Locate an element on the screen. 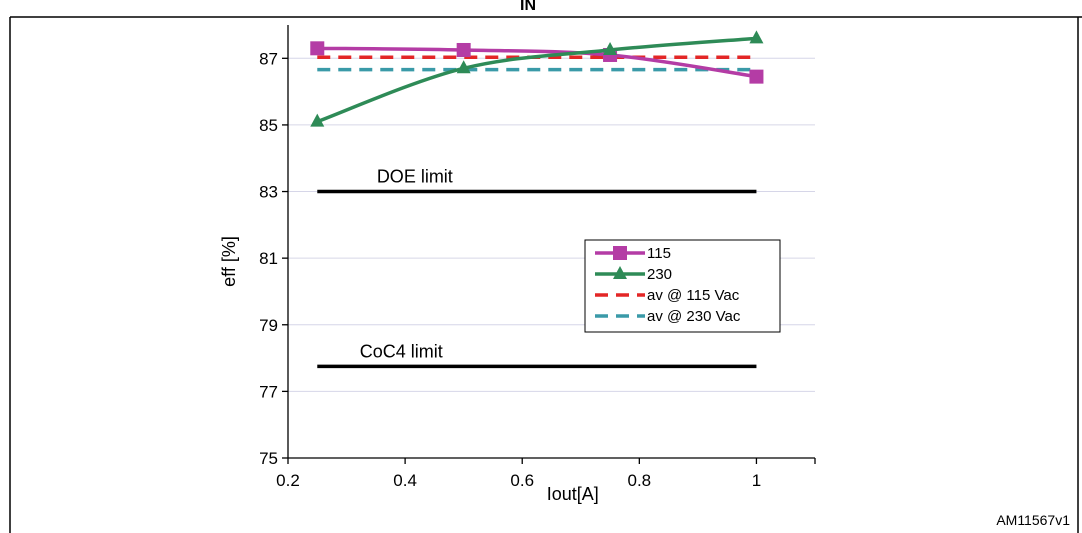 This screenshot has height=533, width=1082. y-tick-label: 83 is located at coordinates (268, 192).